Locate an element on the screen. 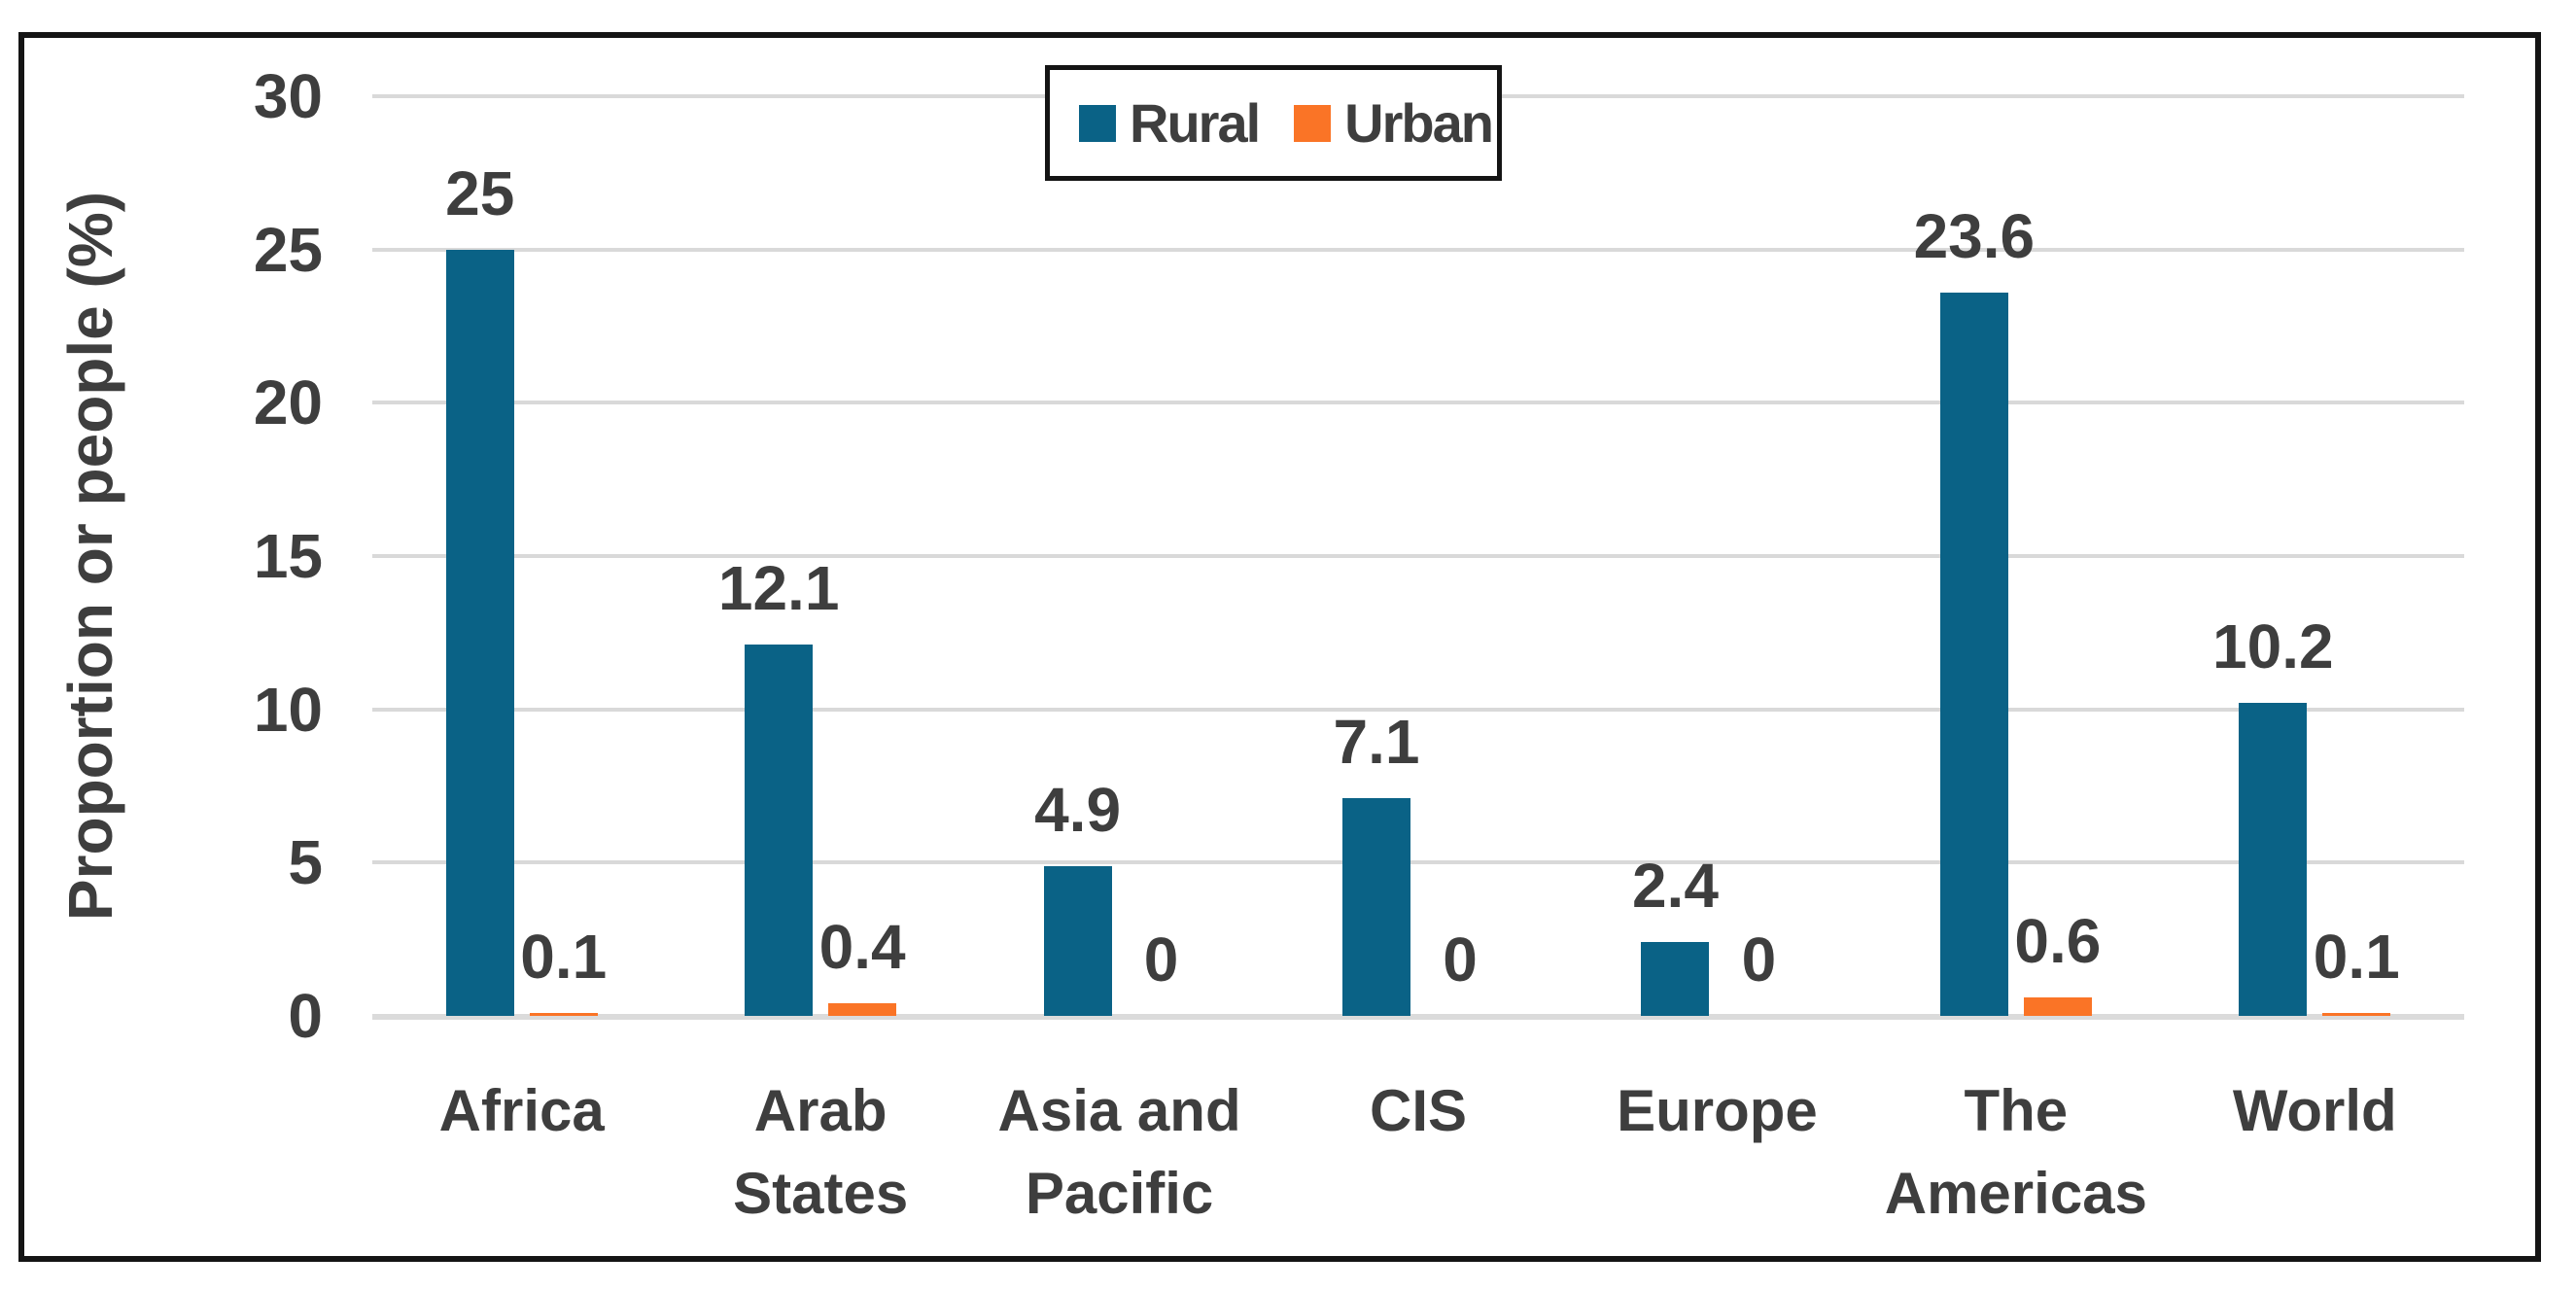 The height and width of the screenshot is (1291, 2576). bar-urban-world is located at coordinates (2356, 1014).